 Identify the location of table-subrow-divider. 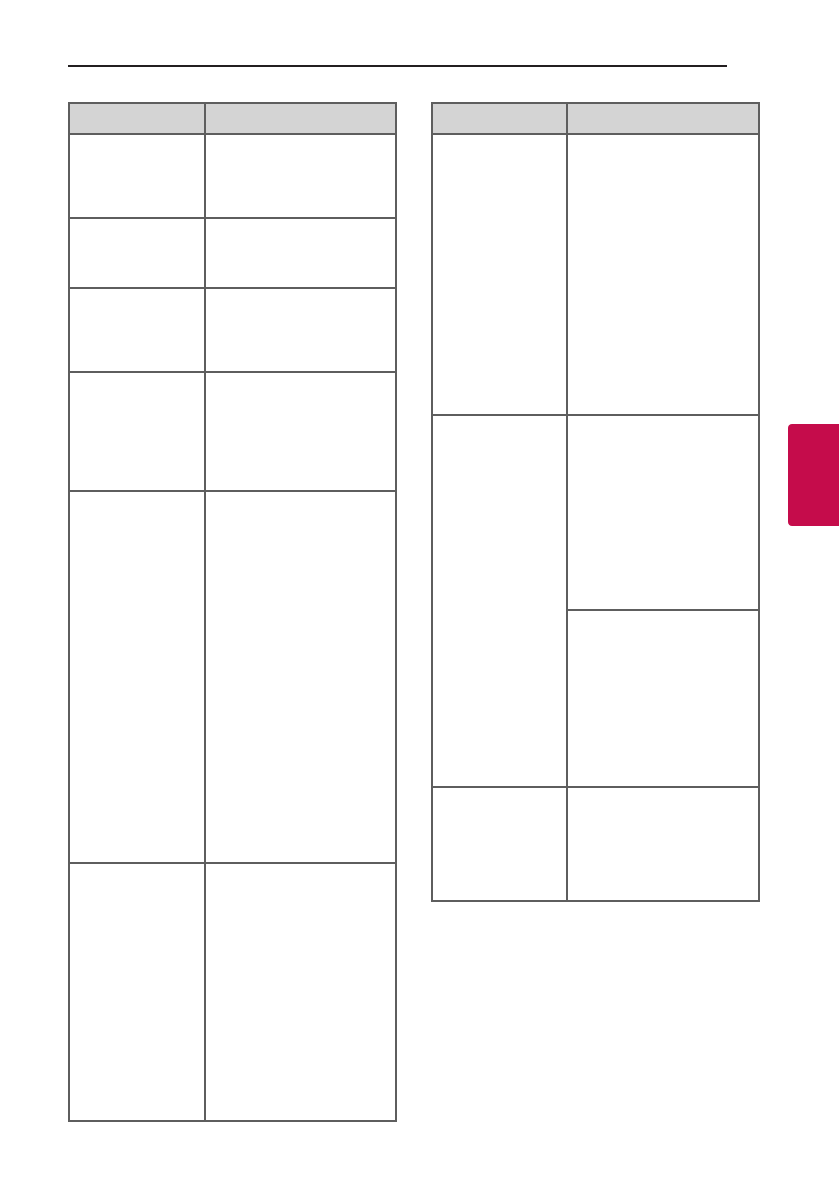
(662, 610).